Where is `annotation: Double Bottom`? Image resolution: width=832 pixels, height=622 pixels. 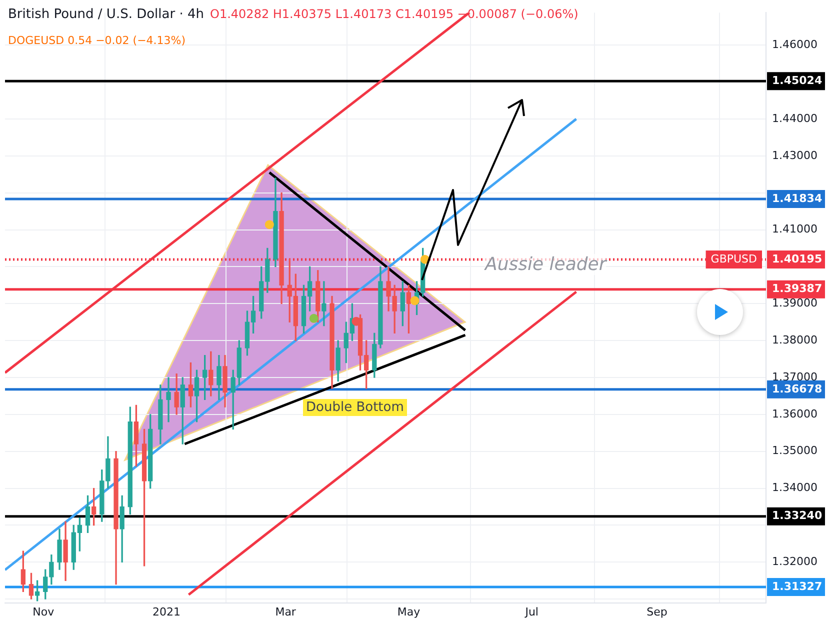 annotation: Double Bottom is located at coordinates (355, 407).